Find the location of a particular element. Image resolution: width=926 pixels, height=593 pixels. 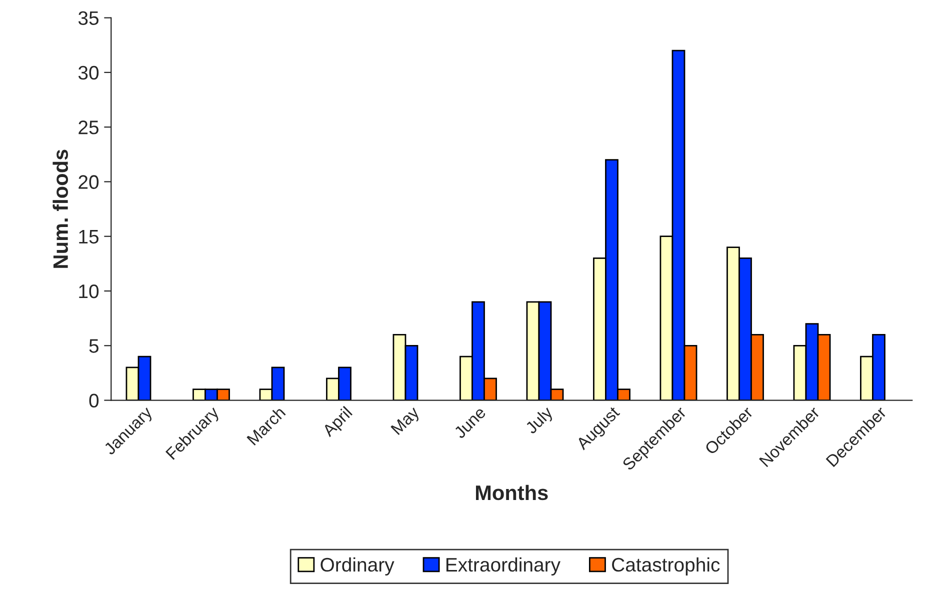

y-tick-label: 25 is located at coordinates (88, 127).